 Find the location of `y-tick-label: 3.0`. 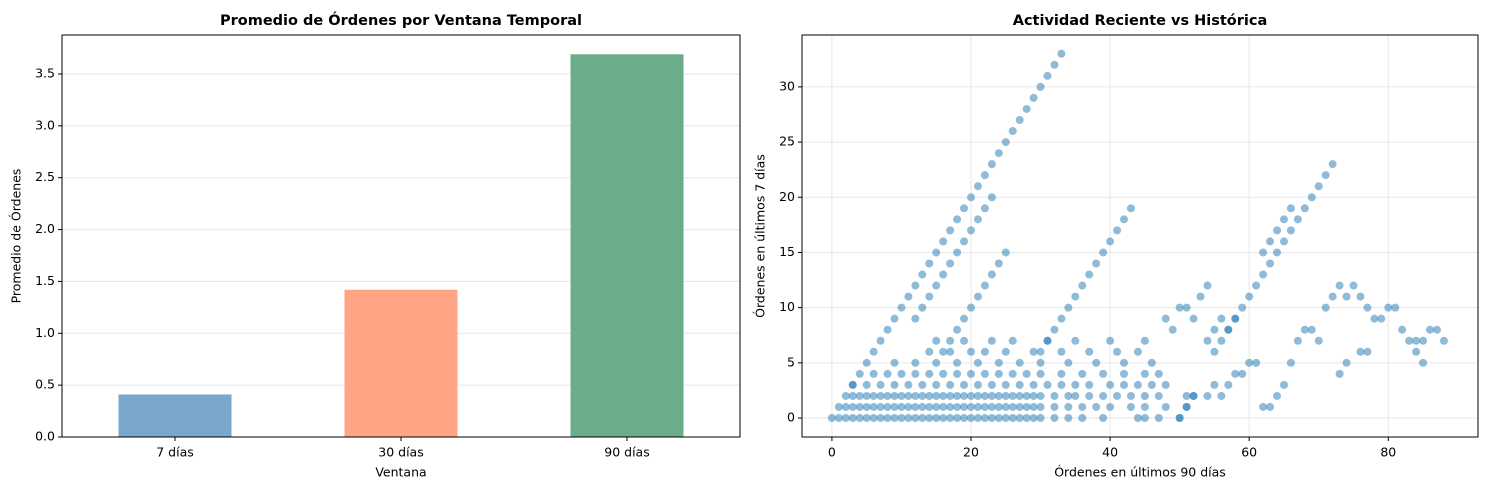

y-tick-label: 3.0 is located at coordinates (45, 124).